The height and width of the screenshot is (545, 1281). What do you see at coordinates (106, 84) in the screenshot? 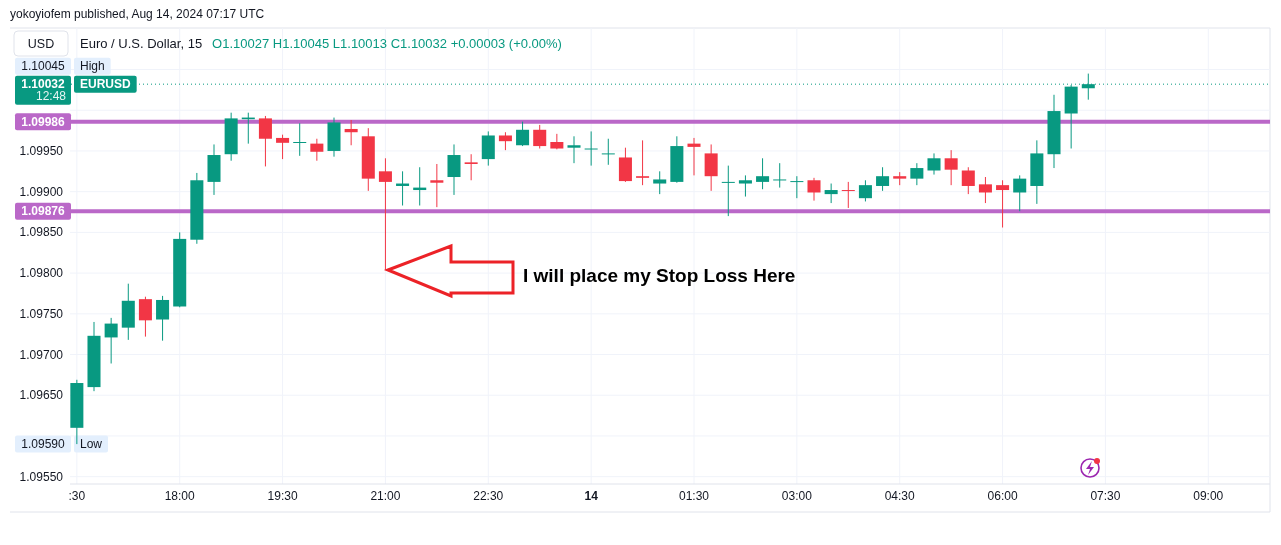
I see `annotation: EURUSD` at bounding box center [106, 84].